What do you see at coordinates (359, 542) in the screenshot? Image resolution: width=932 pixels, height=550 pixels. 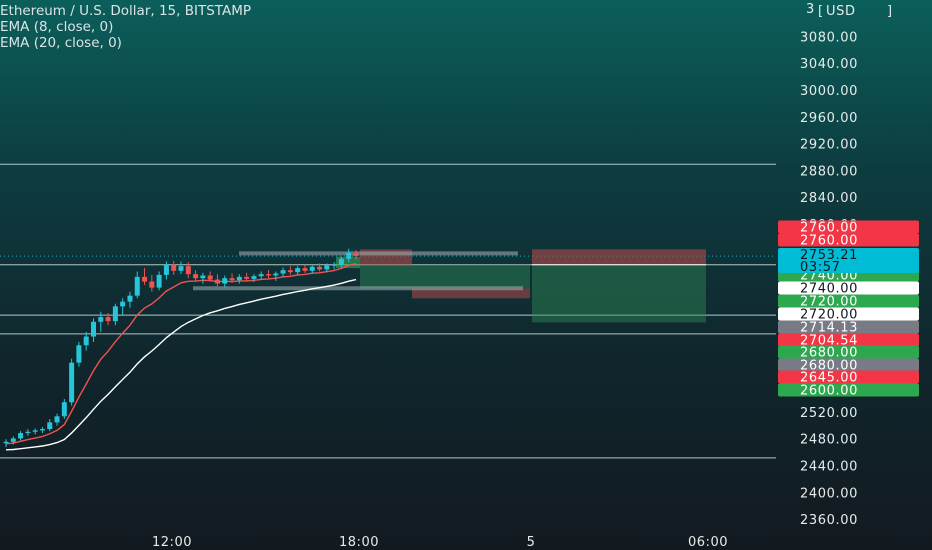 I see `x-tick-label: 18:00` at bounding box center [359, 542].